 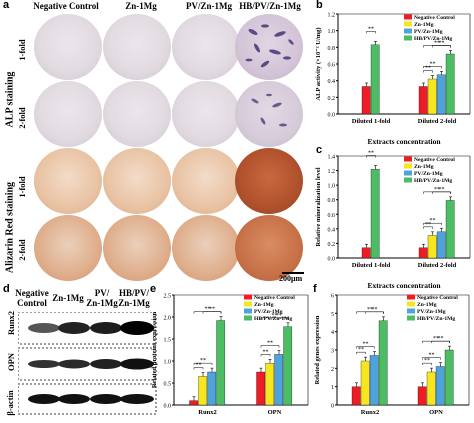 What do you see at coordinates (206, 181) in the screenshot?
I see `well-ar-1fold-pv` at bounding box center [206, 181].